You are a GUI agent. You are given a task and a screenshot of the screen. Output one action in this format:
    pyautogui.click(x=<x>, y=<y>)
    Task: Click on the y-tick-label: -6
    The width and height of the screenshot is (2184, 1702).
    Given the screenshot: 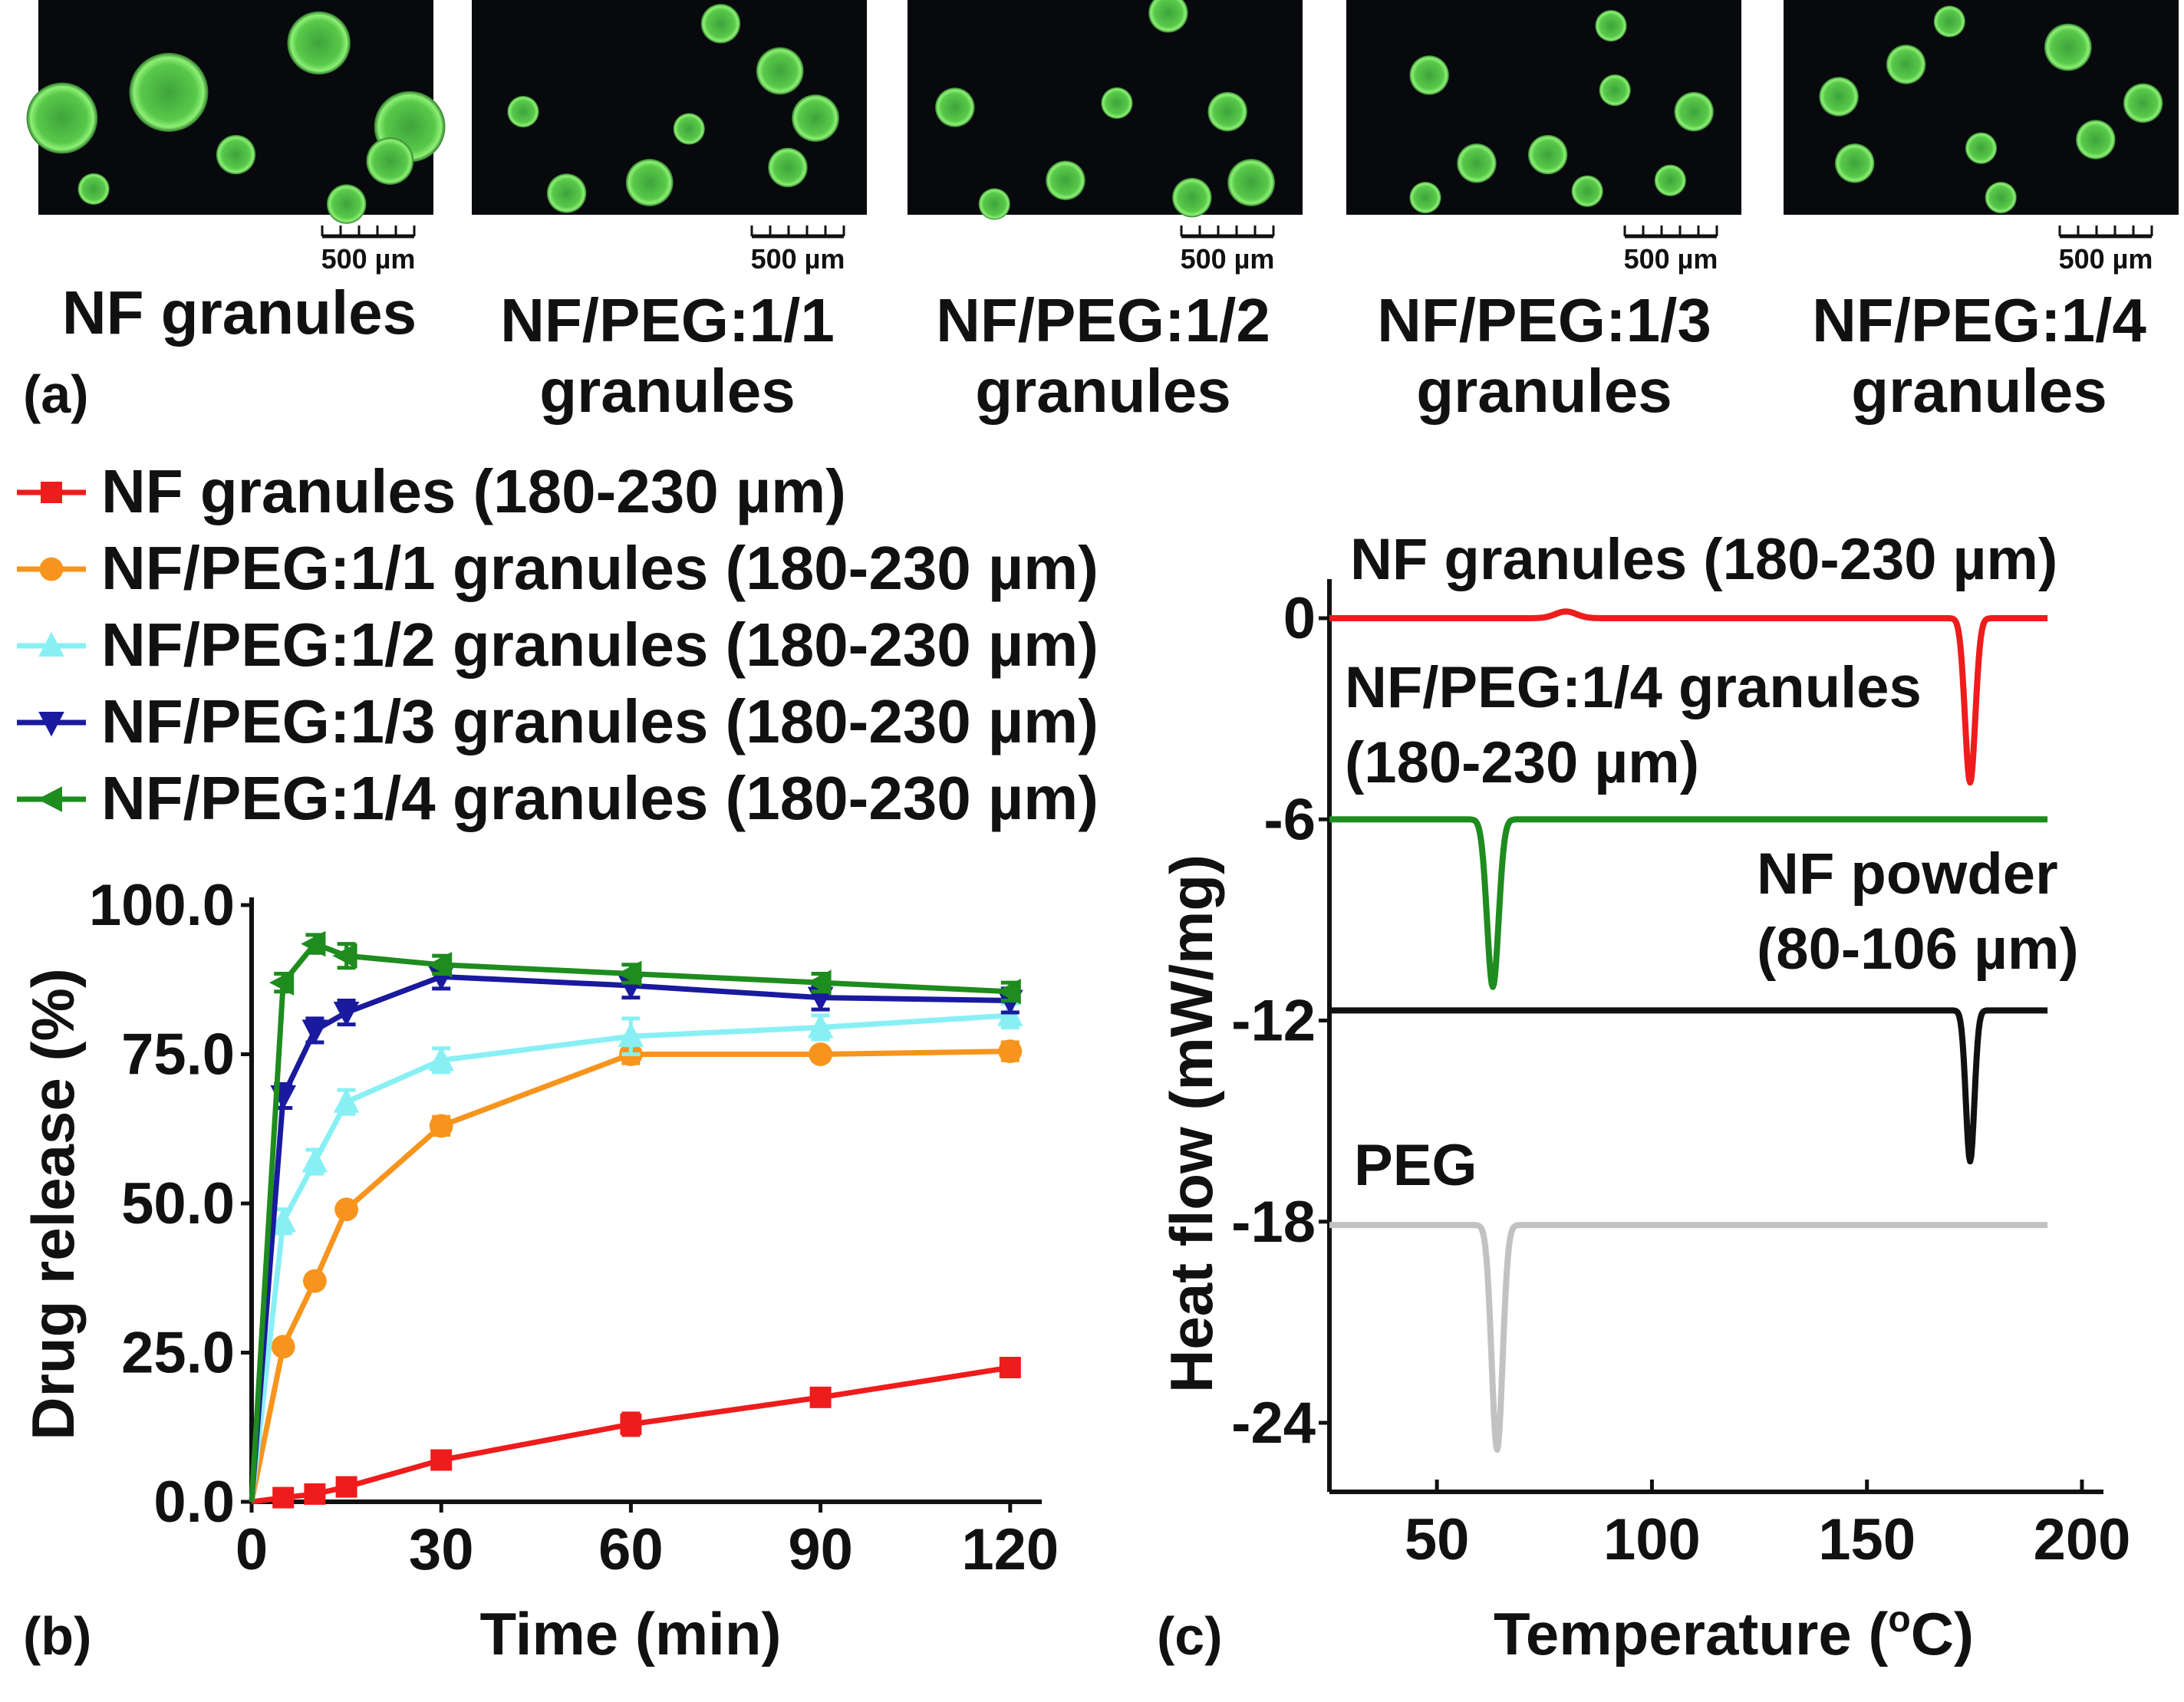 What is the action you would take?
    pyautogui.click(x=1289, y=819)
    